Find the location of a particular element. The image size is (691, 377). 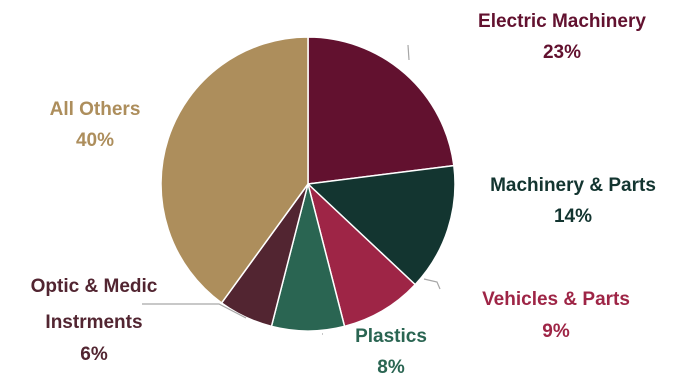

slice-value-label-vehicles-and-parts: 9% is located at coordinates (556, 331).